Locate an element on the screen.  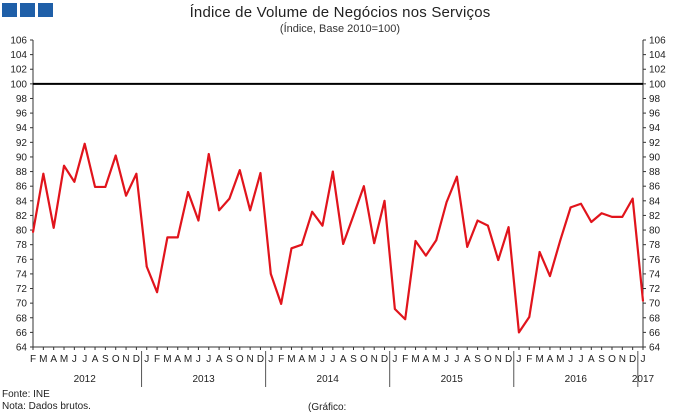
y-tick-label-right: 102 is located at coordinates (657, 70).